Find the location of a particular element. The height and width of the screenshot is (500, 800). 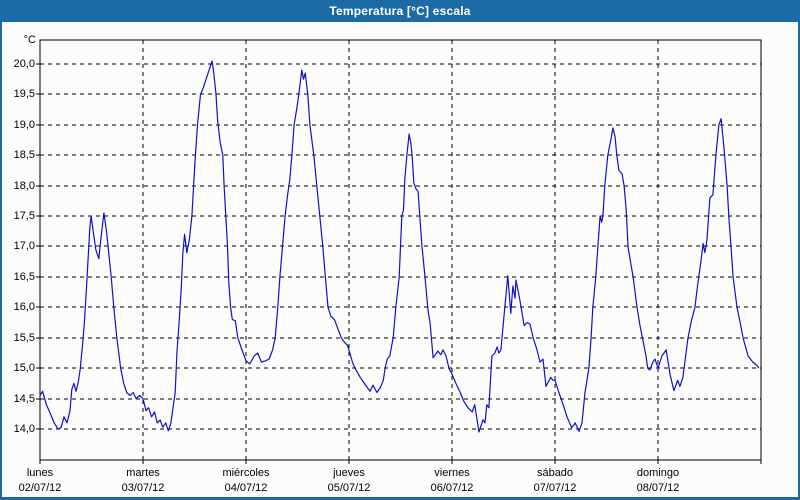

y-axis-unit-label: °C is located at coordinates (29, 40).